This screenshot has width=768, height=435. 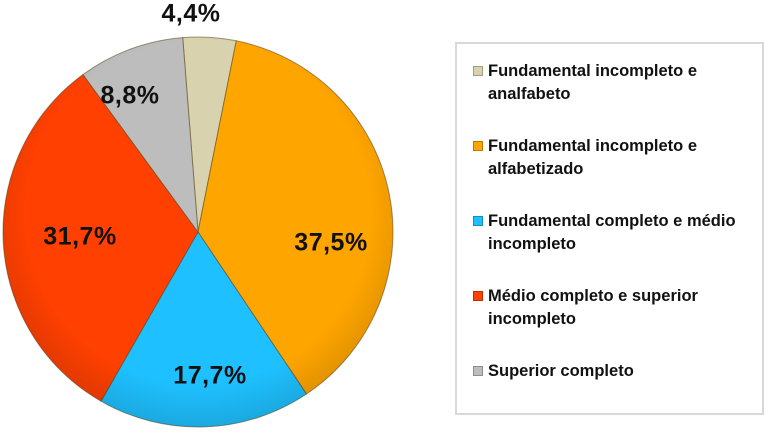 I want to click on legend-label: Fundamental incompleto e alfabetizado, so click(x=593, y=157).